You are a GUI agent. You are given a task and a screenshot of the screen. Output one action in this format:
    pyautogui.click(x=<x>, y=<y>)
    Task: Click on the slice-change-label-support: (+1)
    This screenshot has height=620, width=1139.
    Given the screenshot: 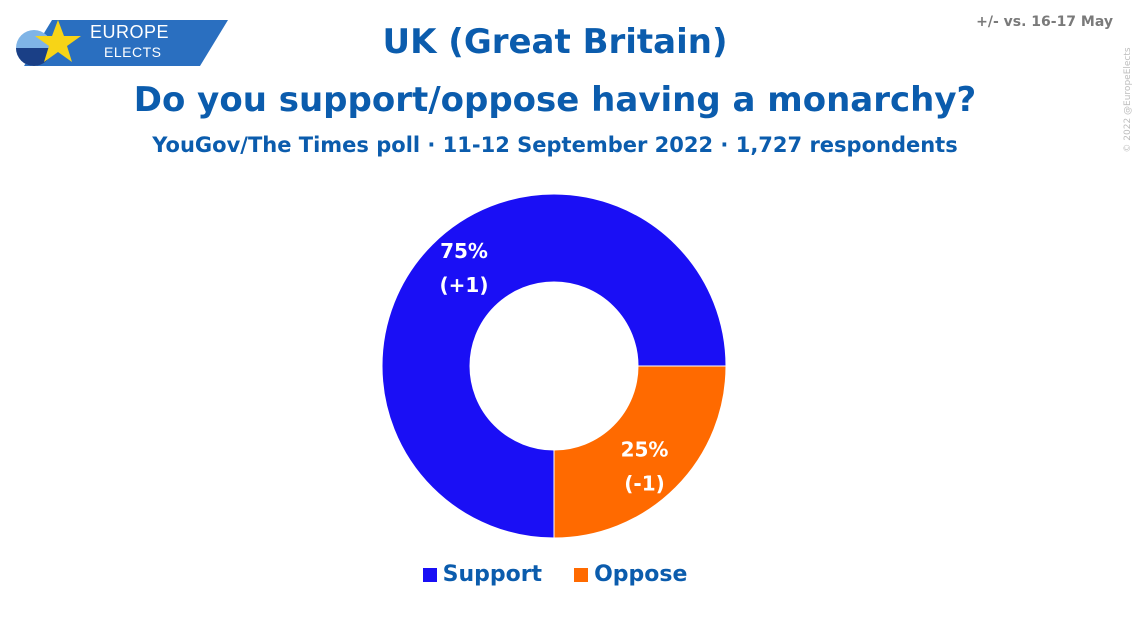 What is the action you would take?
    pyautogui.click(x=464, y=285)
    